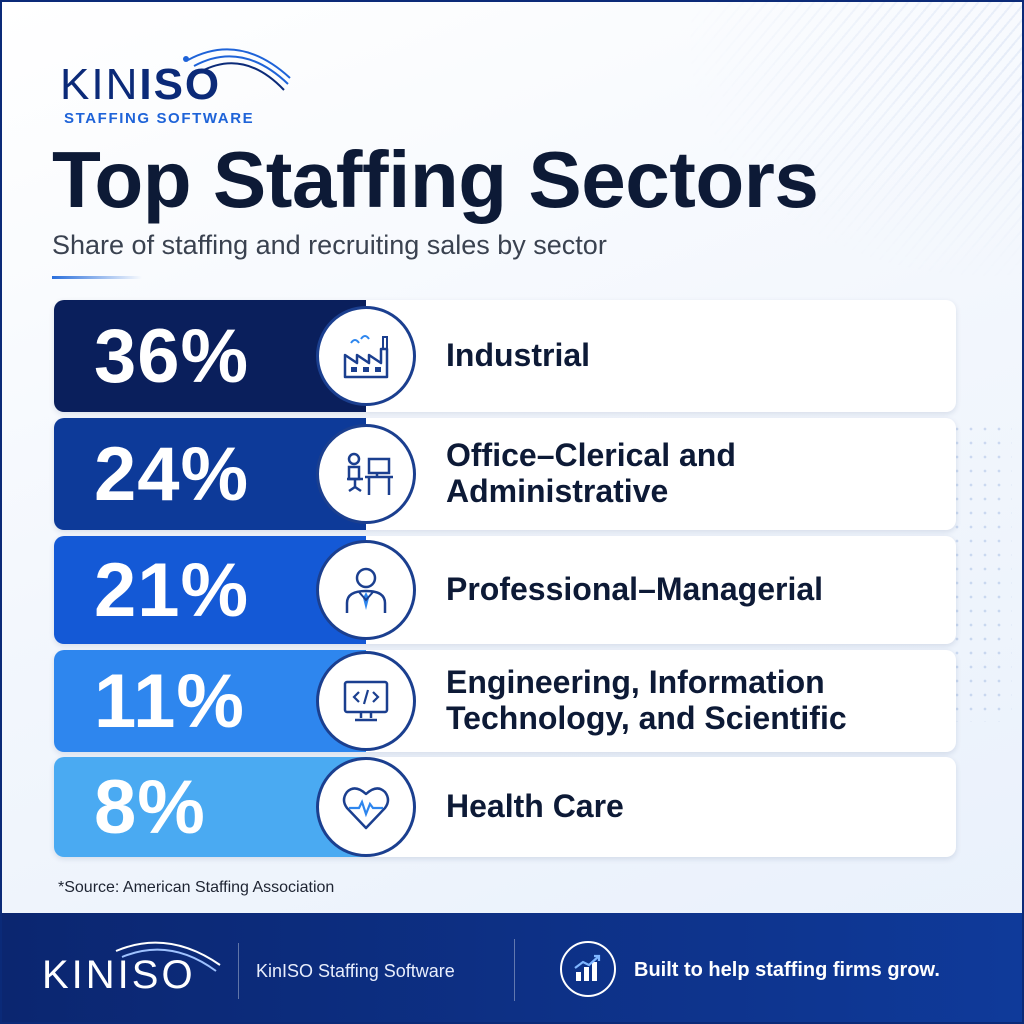 This screenshot has height=1024, width=1024. Describe the element at coordinates (210, 807) in the screenshot. I see `sector-percent-bar: 8%` at that location.